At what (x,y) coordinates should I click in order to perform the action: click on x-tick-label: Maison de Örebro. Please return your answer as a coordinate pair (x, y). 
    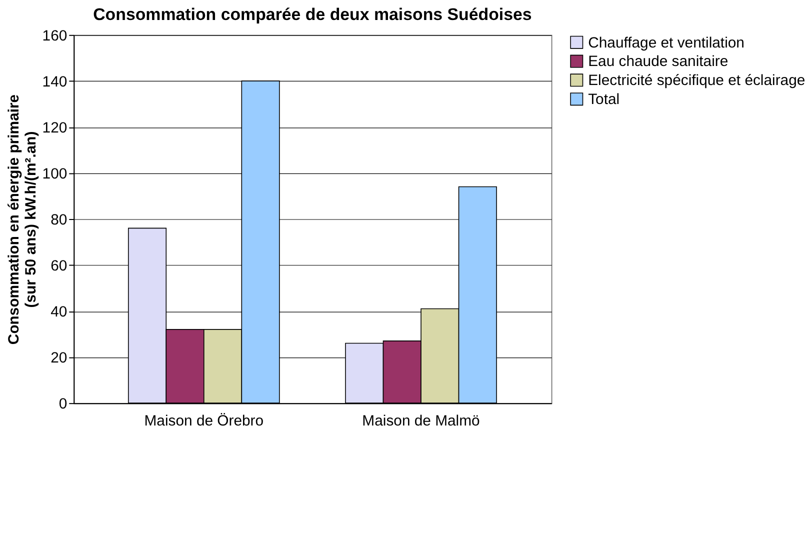
    Looking at the image, I should click on (204, 421).